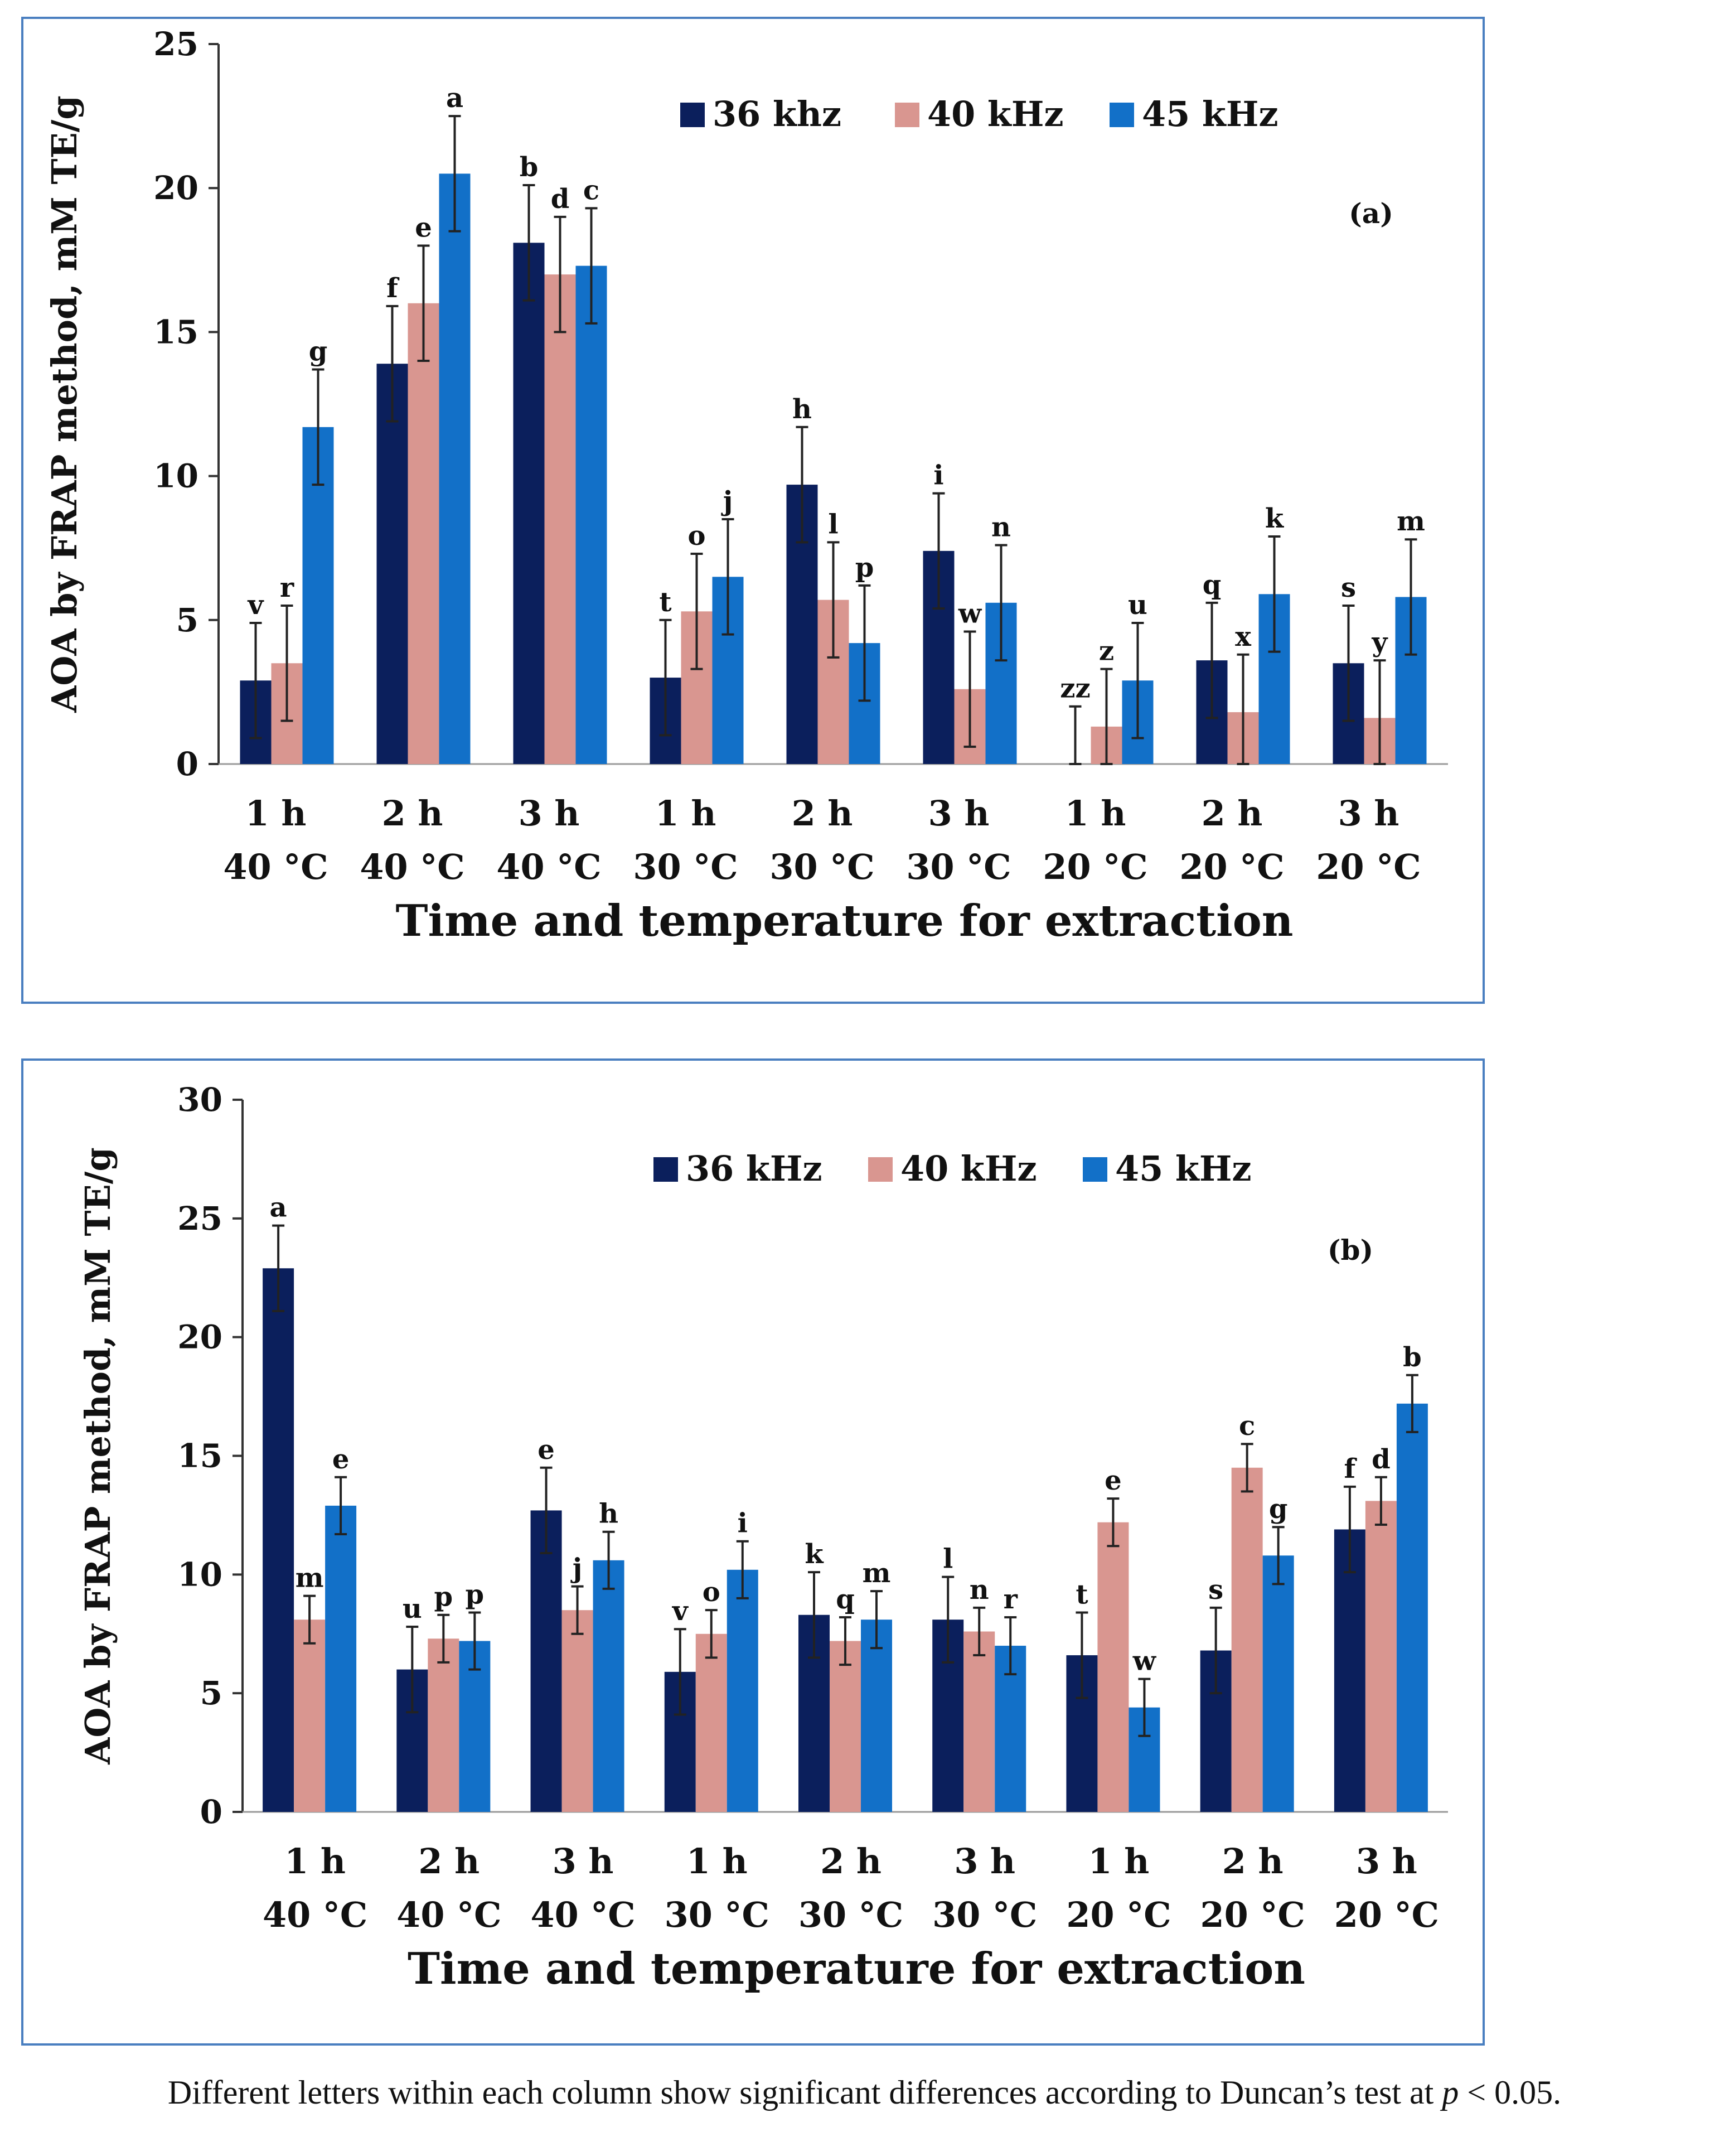 This screenshot has width=1729, height=2156. Describe the element at coordinates (200, 1100) in the screenshot. I see `chart-b-y-tick-label: 30` at that location.